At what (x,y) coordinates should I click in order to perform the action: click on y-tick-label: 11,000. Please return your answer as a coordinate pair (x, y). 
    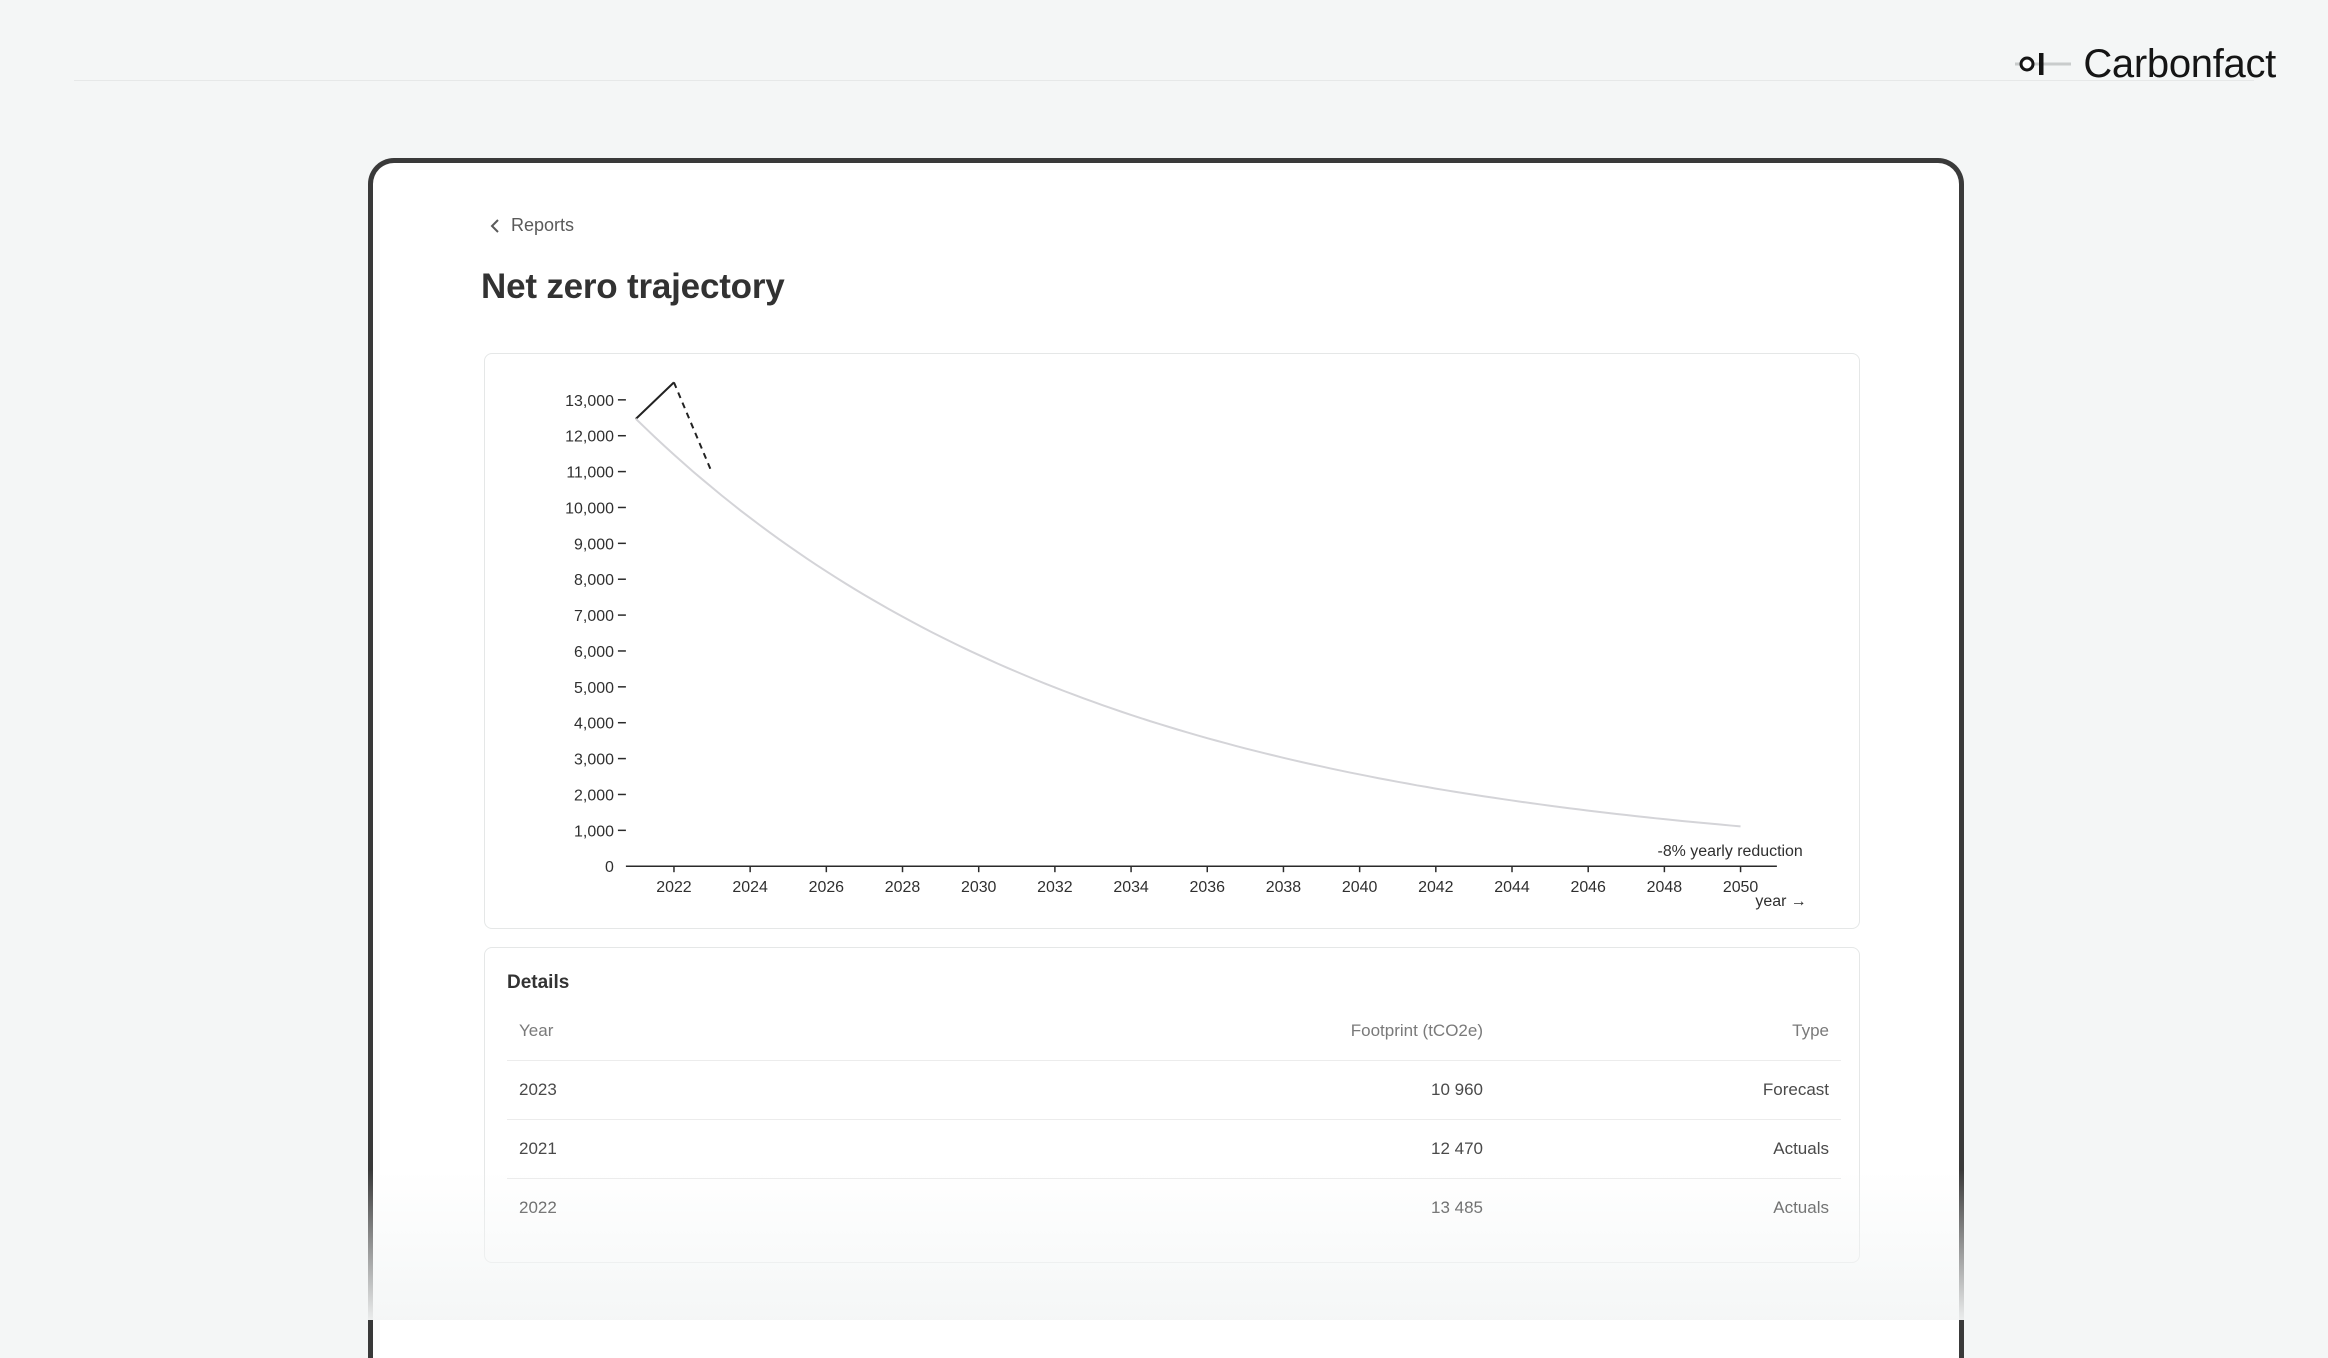
    Looking at the image, I should click on (590, 473).